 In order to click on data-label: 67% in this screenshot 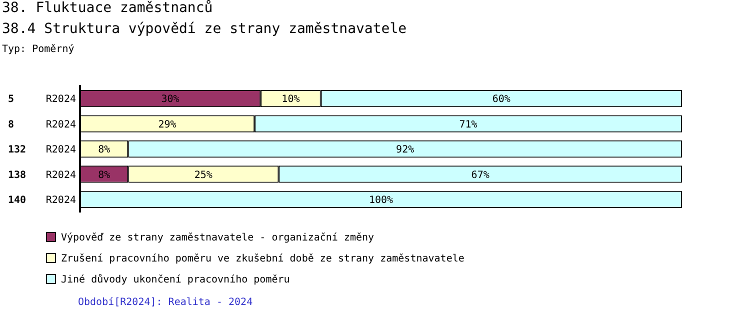, I will do `click(480, 175)`.